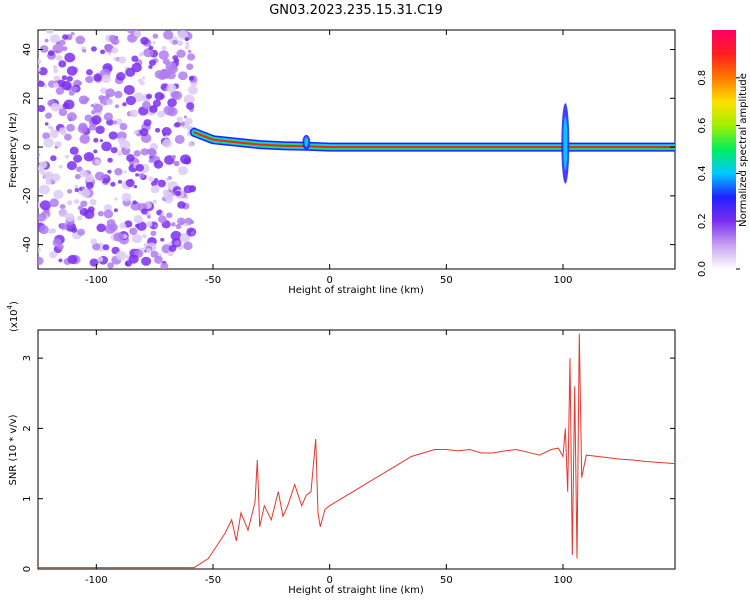 The width and height of the screenshot is (750, 600). I want to click on spectral-ridge, so click(432, 143).